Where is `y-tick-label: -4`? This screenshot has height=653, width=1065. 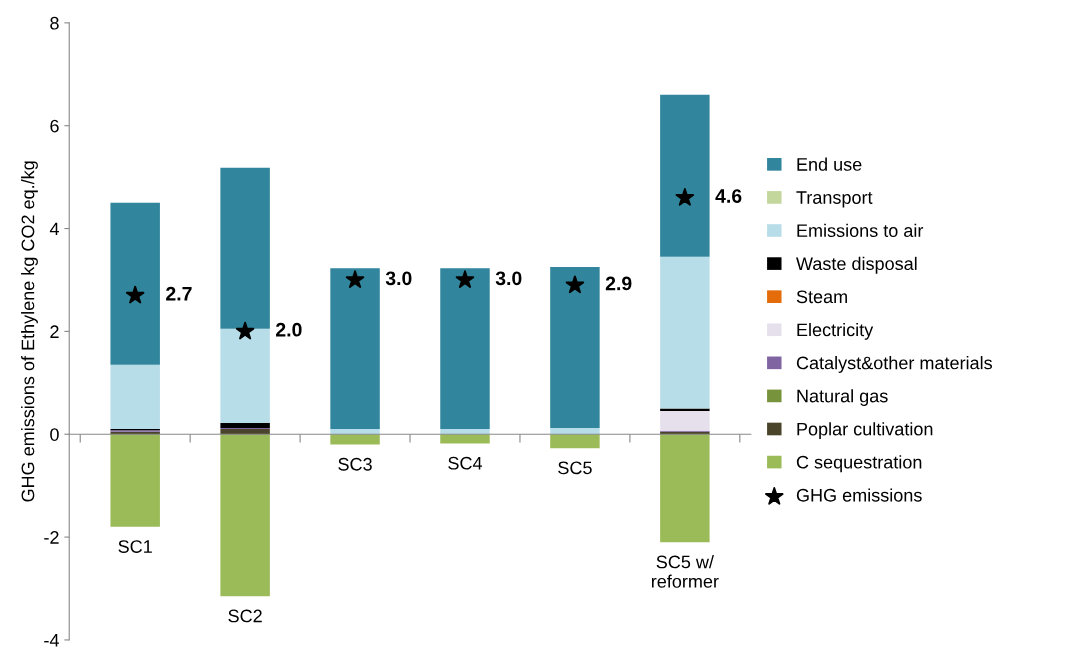
y-tick-label: -4 is located at coordinates (51, 640).